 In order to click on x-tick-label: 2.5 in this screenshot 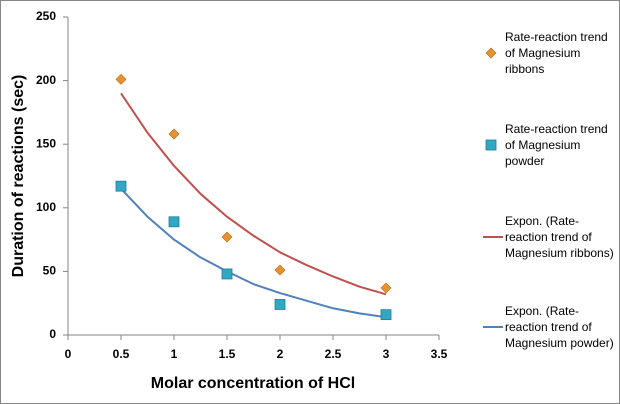, I will do `click(333, 354)`.